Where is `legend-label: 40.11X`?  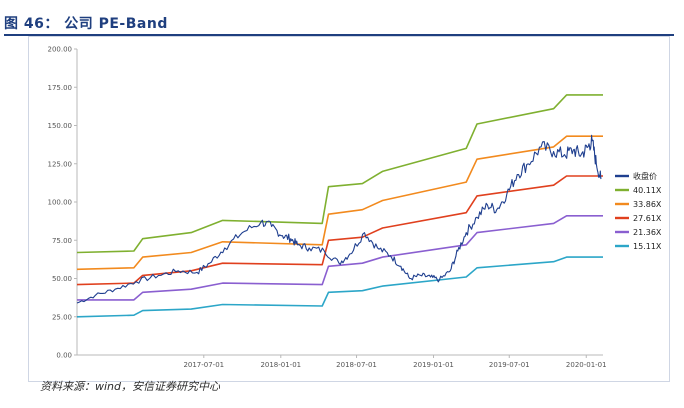 legend-label: 40.11X is located at coordinates (647, 190).